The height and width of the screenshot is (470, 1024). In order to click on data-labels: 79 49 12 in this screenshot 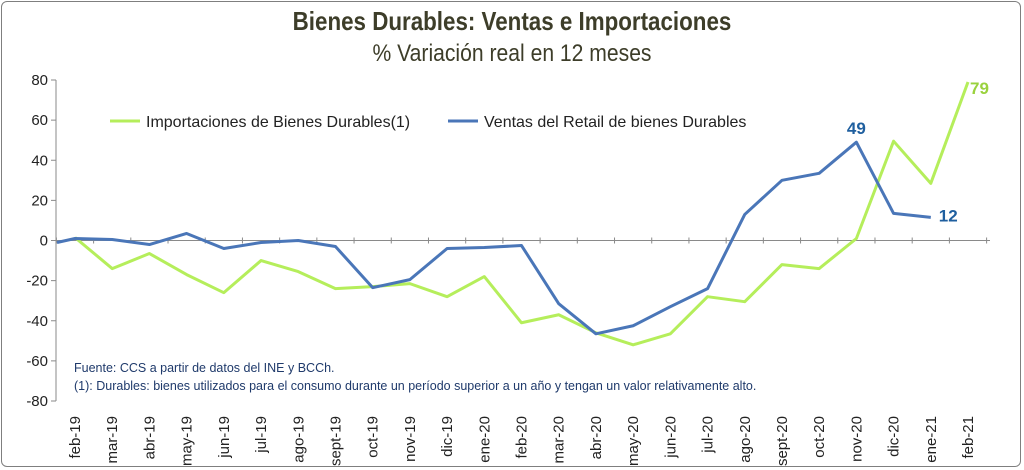, I will do `click(918, 152)`.